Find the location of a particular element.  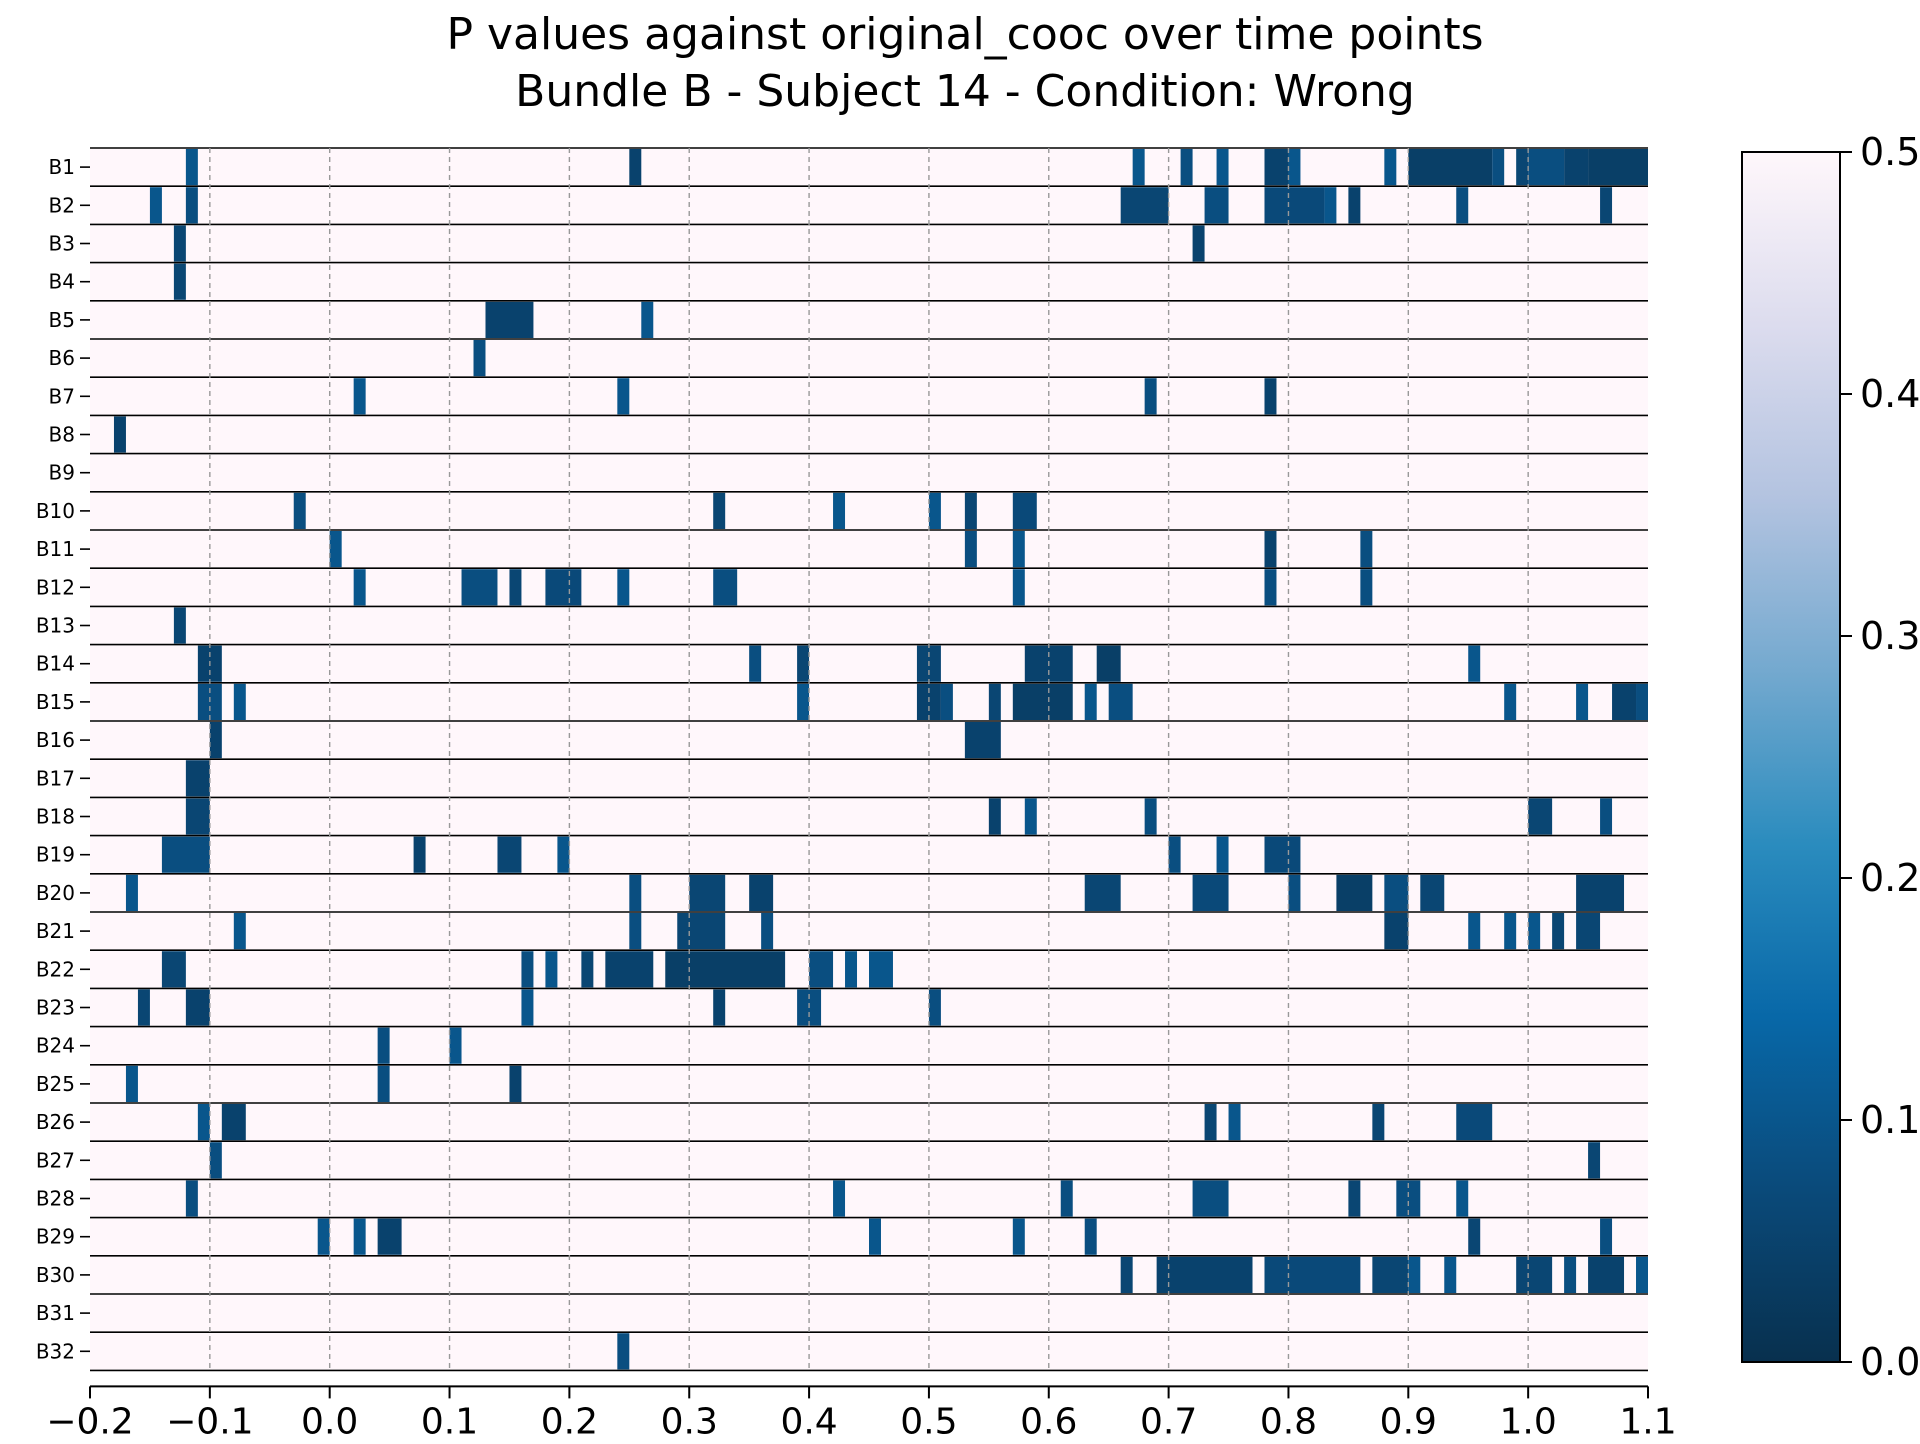

x-tick-label: 0.4 is located at coordinates (808, 1420).